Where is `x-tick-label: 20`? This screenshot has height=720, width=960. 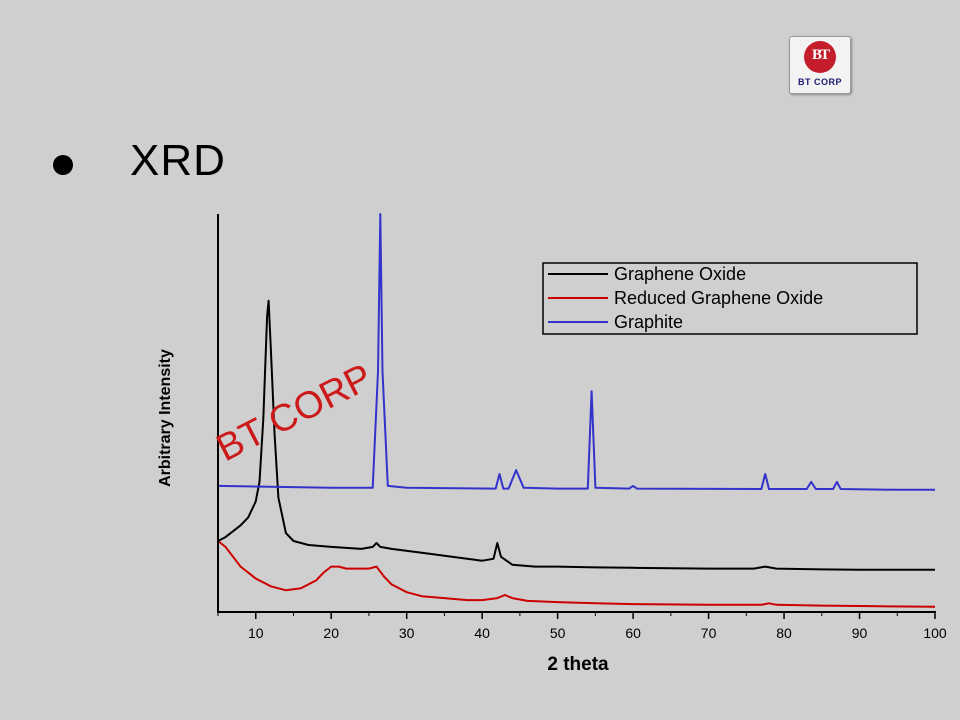
x-tick-label: 20 is located at coordinates (331, 633).